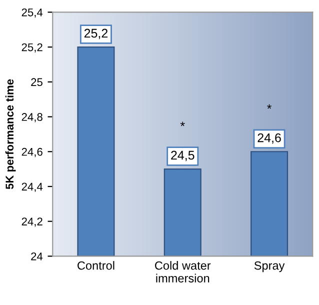 The image size is (319, 305). What do you see at coordinates (269, 138) in the screenshot?
I see `data-label: 24,6` at bounding box center [269, 138].